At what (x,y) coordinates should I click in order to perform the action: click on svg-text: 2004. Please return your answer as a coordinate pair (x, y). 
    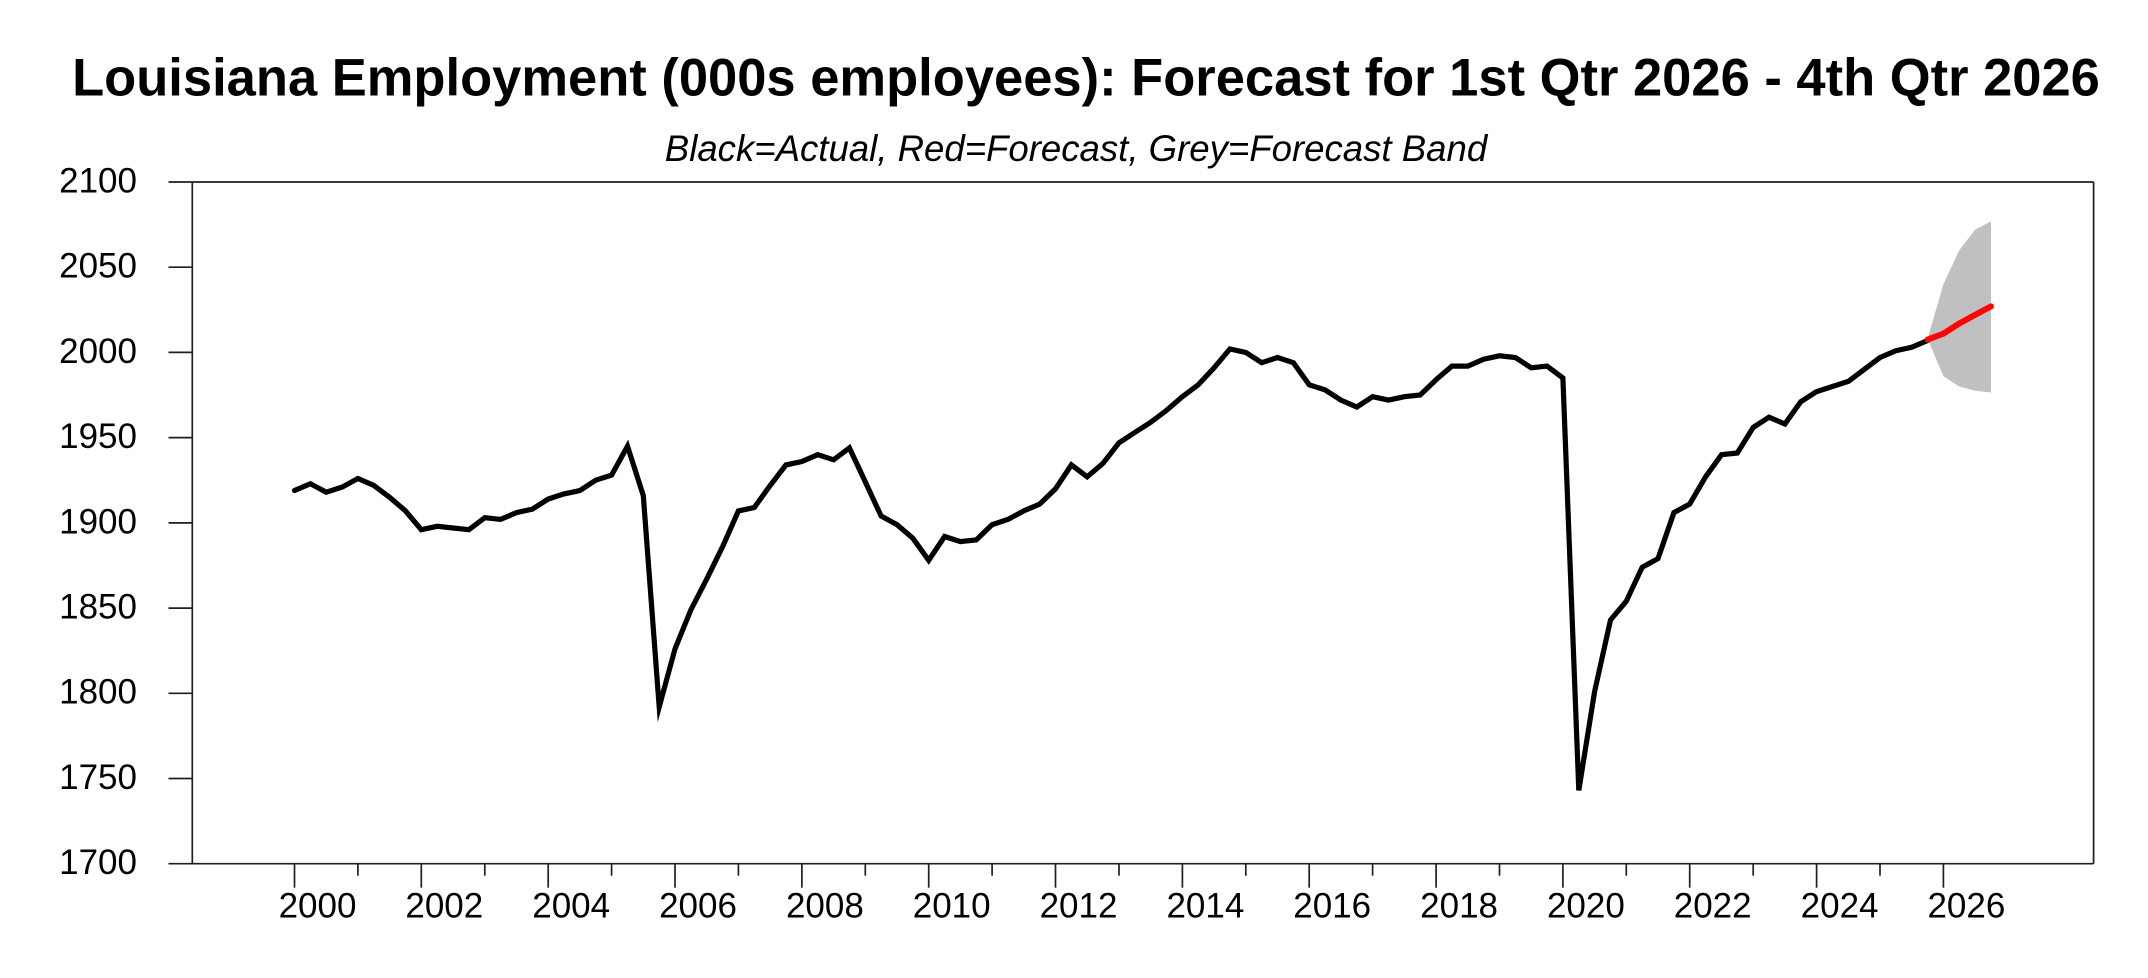
    Looking at the image, I should click on (571, 906).